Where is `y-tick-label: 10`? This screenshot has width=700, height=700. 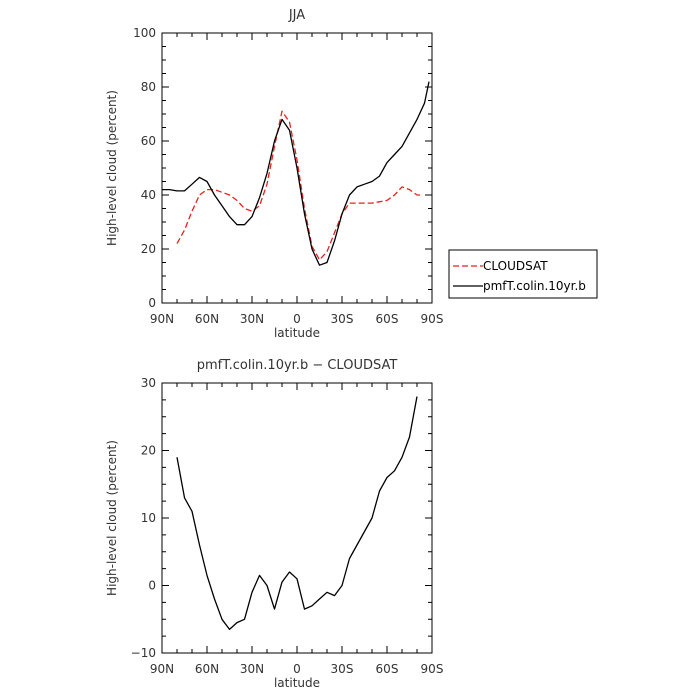 y-tick-label: 10 is located at coordinates (148, 518).